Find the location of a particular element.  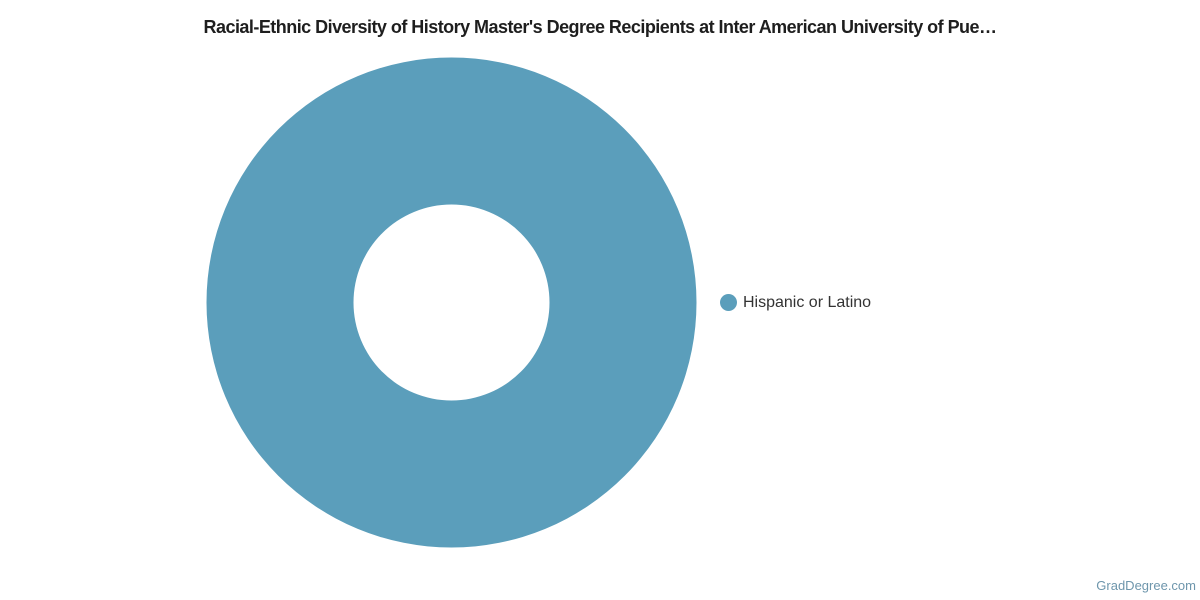

legend-label: Hispanic or Latino is located at coordinates (807, 302).